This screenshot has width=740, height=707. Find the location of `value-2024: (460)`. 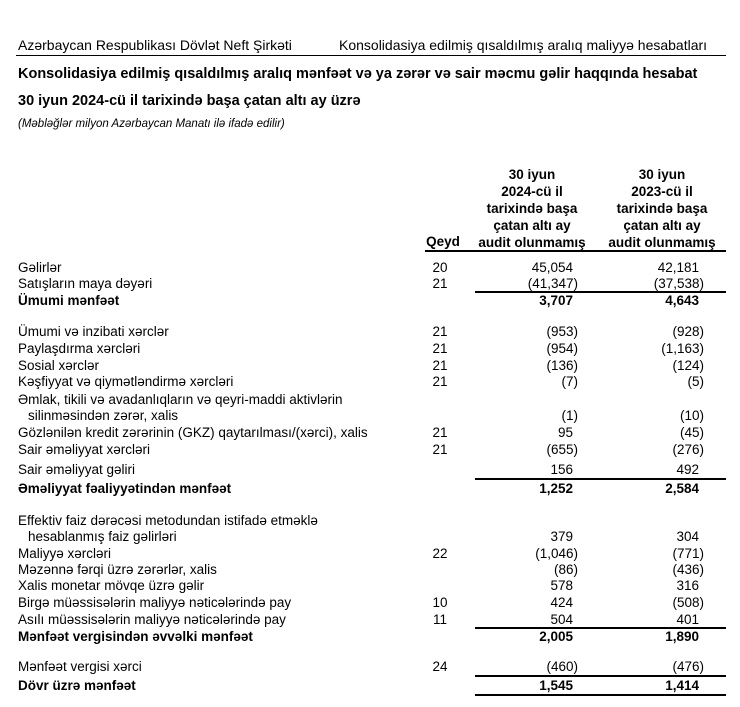

value-2024: (460) is located at coordinates (562, 666).